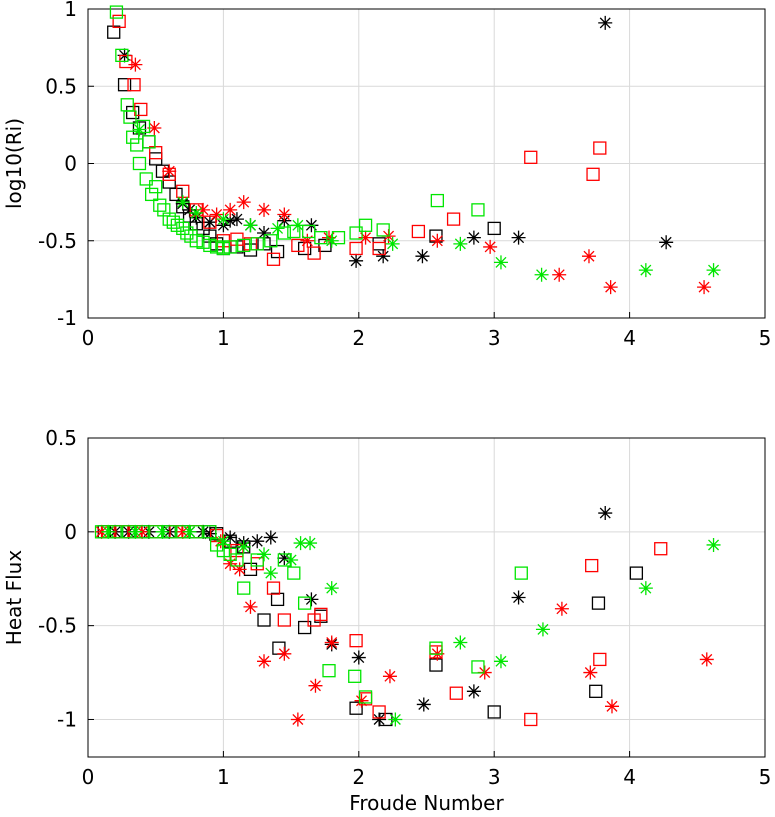 The image size is (775, 817). Describe the element at coordinates (426, 803) in the screenshot. I see `x-axis-label: Froude Number` at that location.